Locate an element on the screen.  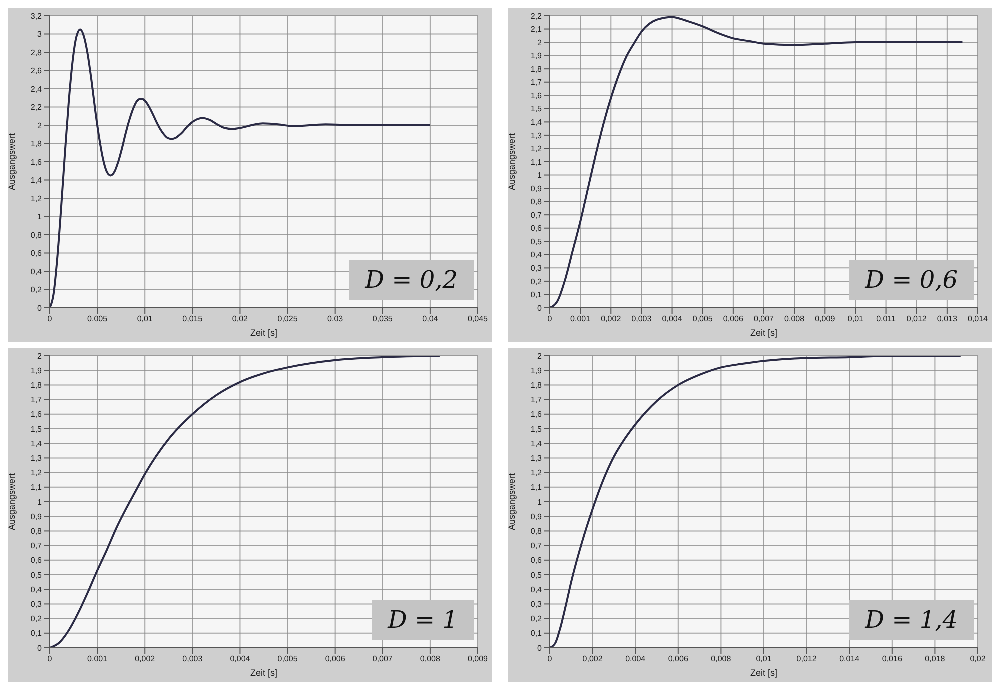
y-tick-label: 2,6 is located at coordinates (36, 71).